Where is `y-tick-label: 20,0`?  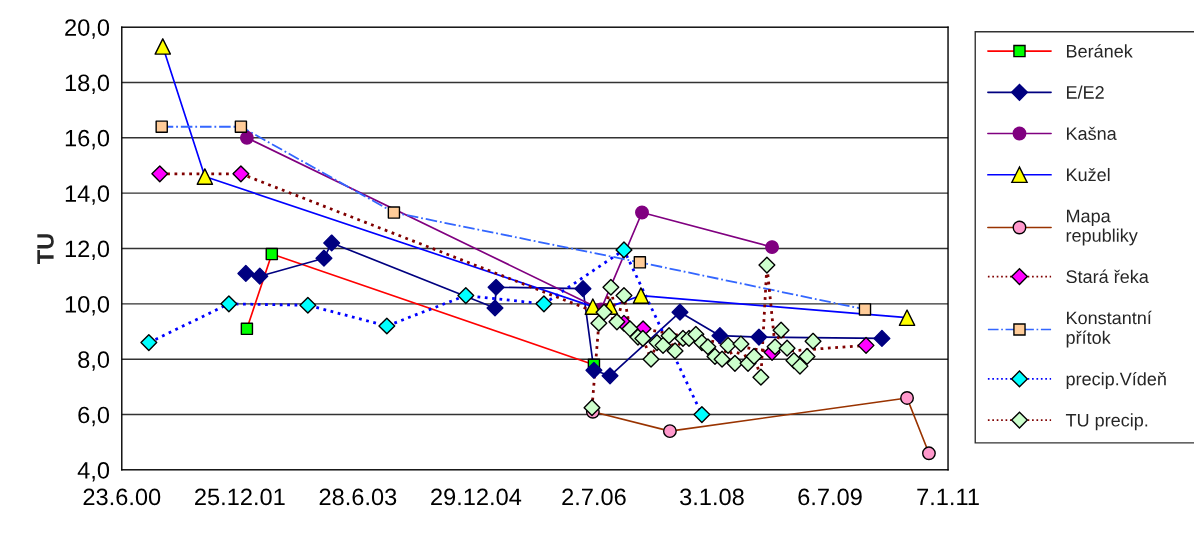
y-tick-label: 20,0 is located at coordinates (87, 29).